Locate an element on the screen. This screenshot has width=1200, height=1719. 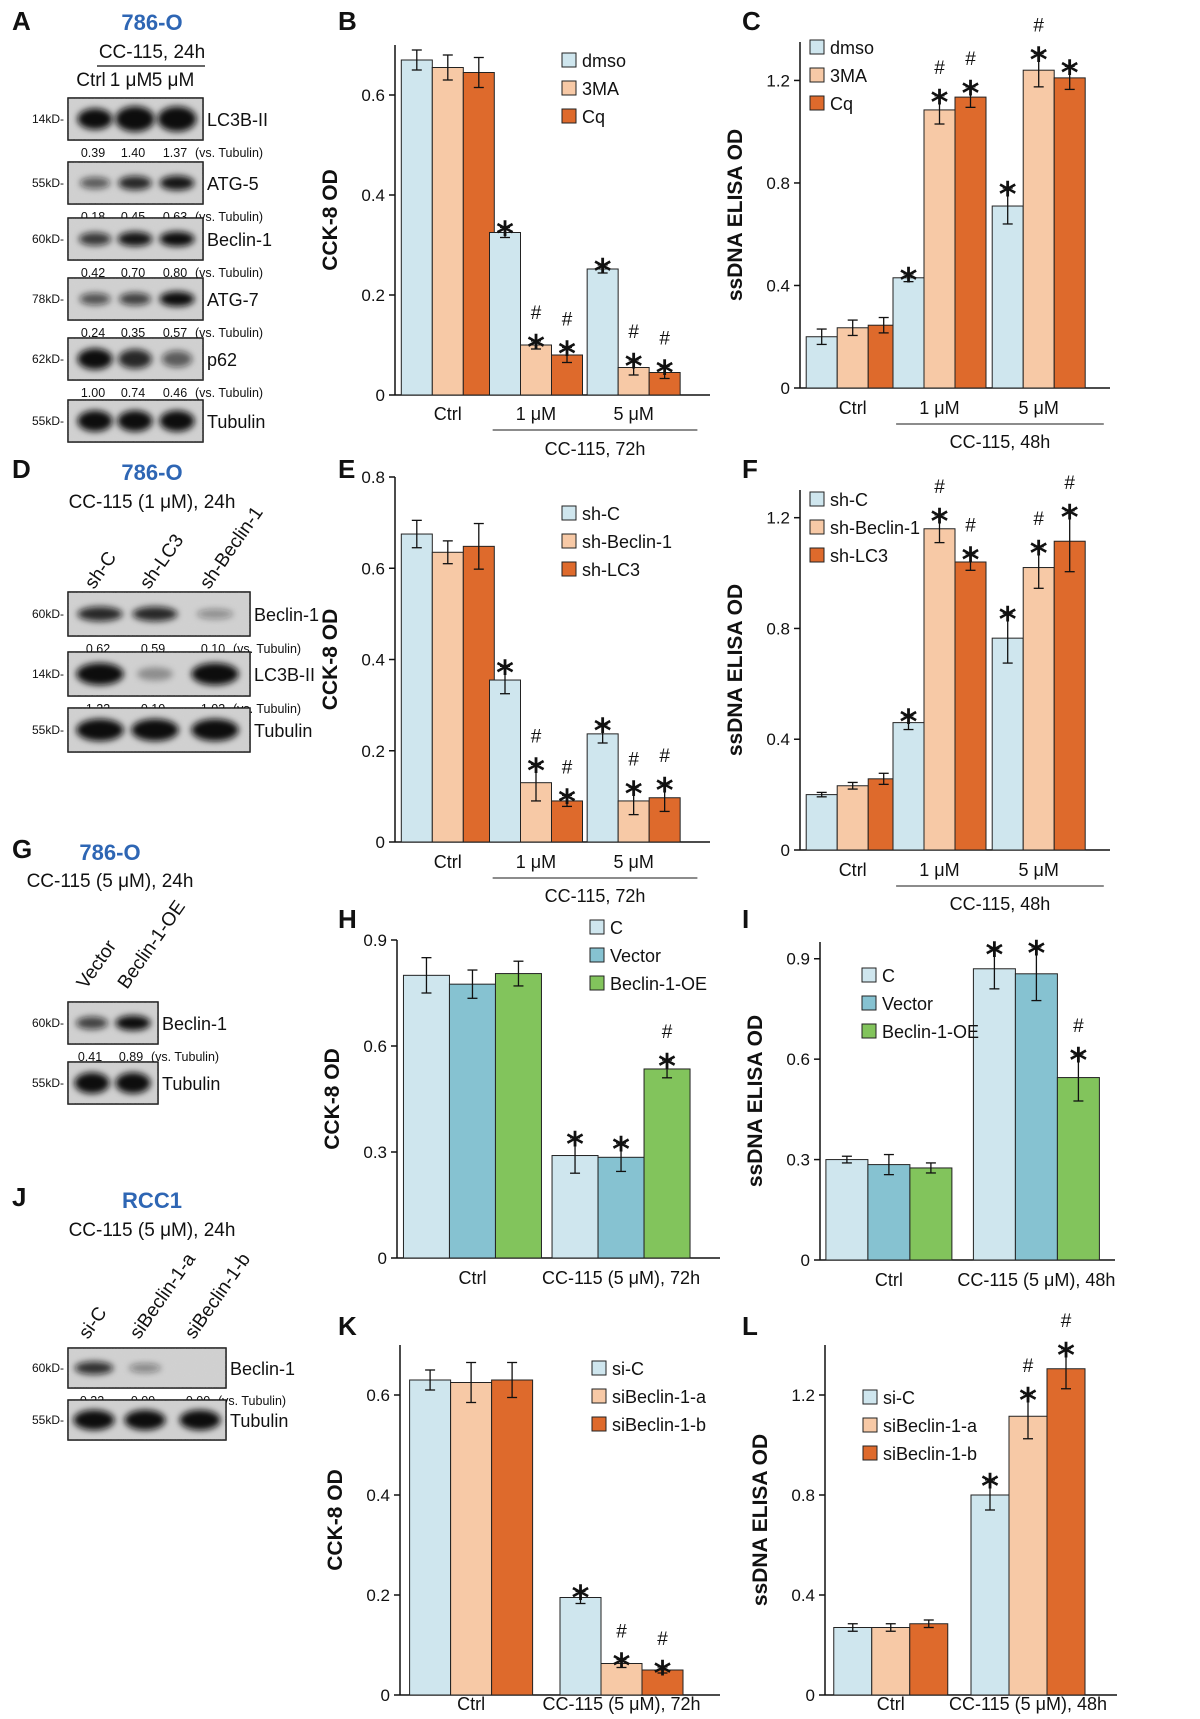
y-tick-label: 0.6 is located at coordinates (798, 1059).